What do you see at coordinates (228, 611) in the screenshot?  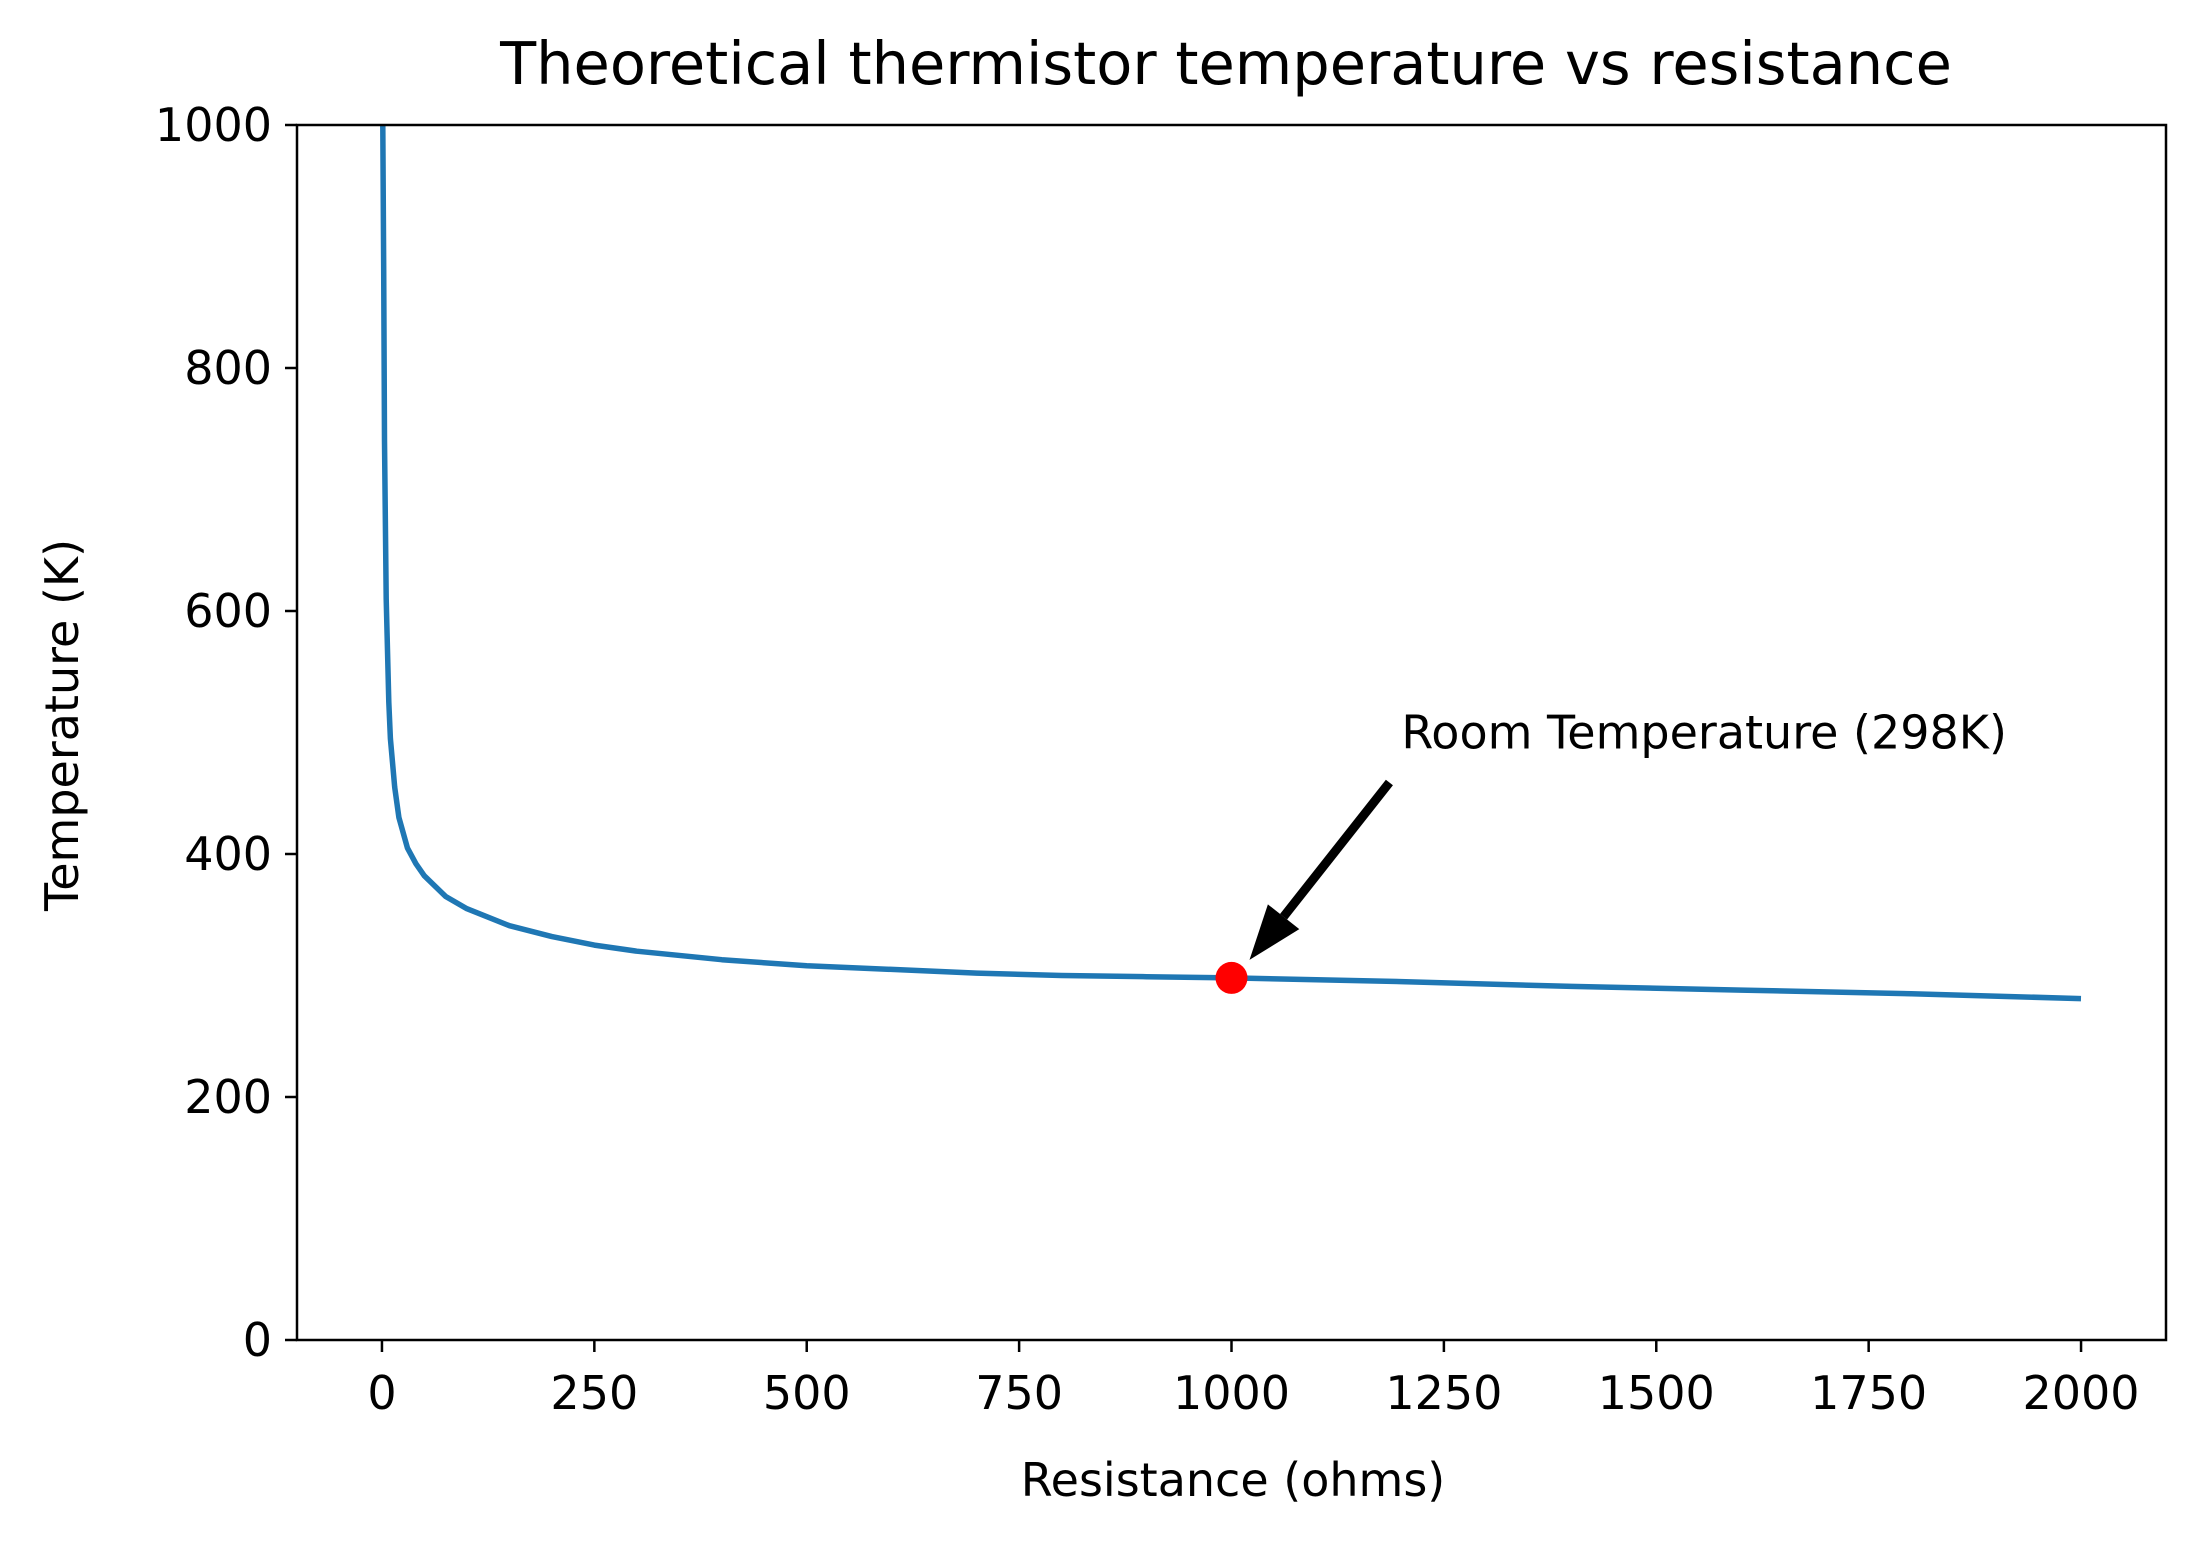 I see `y-tick-label: 600` at bounding box center [228, 611].